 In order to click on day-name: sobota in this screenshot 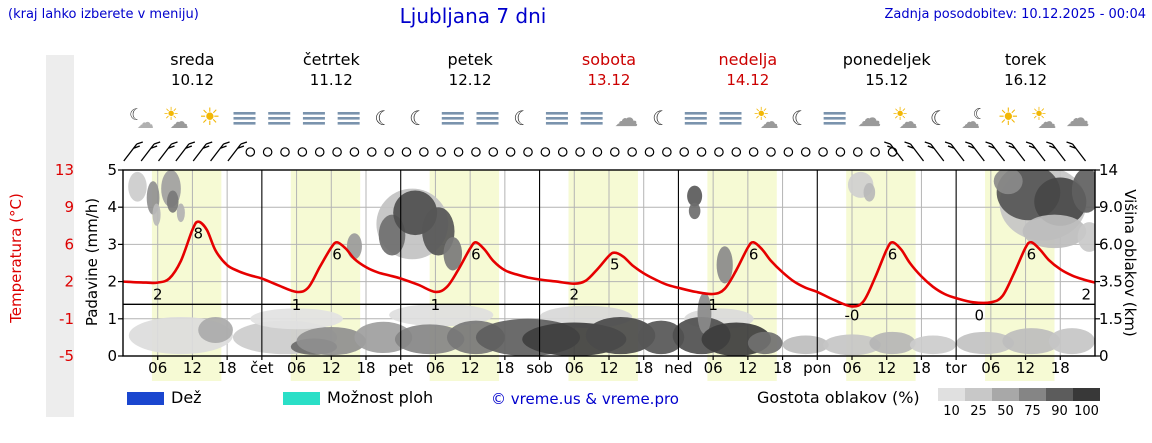, I will do `click(609, 59)`.